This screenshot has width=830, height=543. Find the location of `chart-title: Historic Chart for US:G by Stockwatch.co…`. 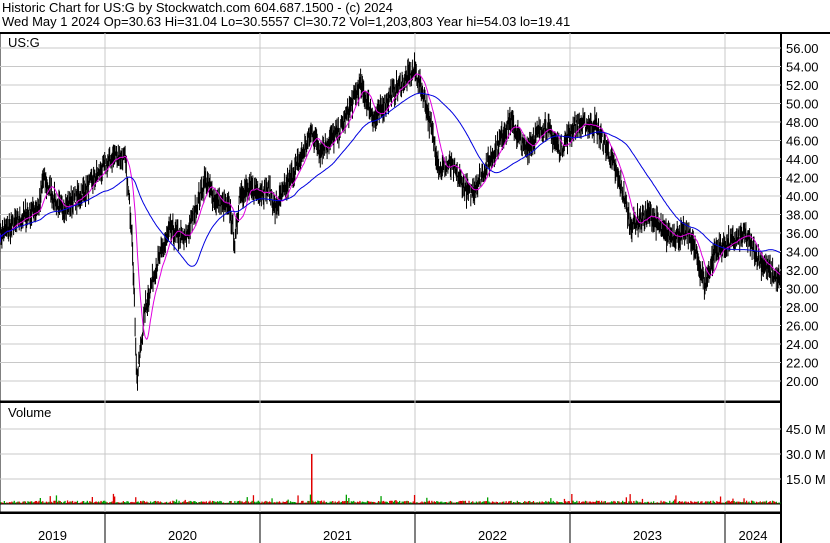

chart-title: Historic Chart for US:G by Stockwatch.co… is located at coordinates (197, 7).